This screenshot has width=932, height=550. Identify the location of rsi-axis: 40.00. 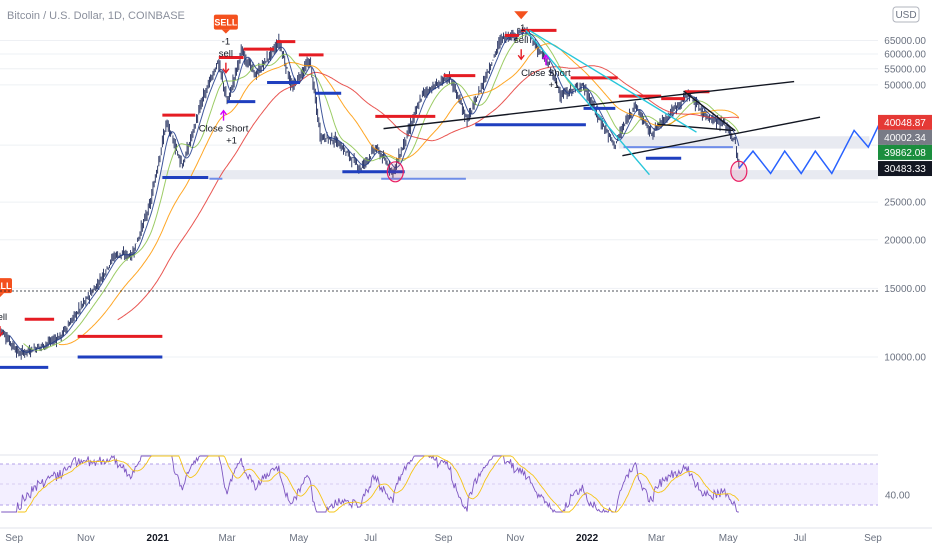
(897, 495).